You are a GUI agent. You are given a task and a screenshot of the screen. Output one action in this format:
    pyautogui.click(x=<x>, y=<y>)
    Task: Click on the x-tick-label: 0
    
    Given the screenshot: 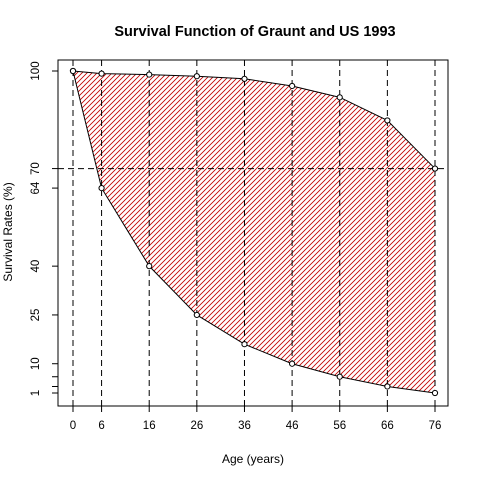 What is the action you would take?
    pyautogui.click(x=73, y=426)
    